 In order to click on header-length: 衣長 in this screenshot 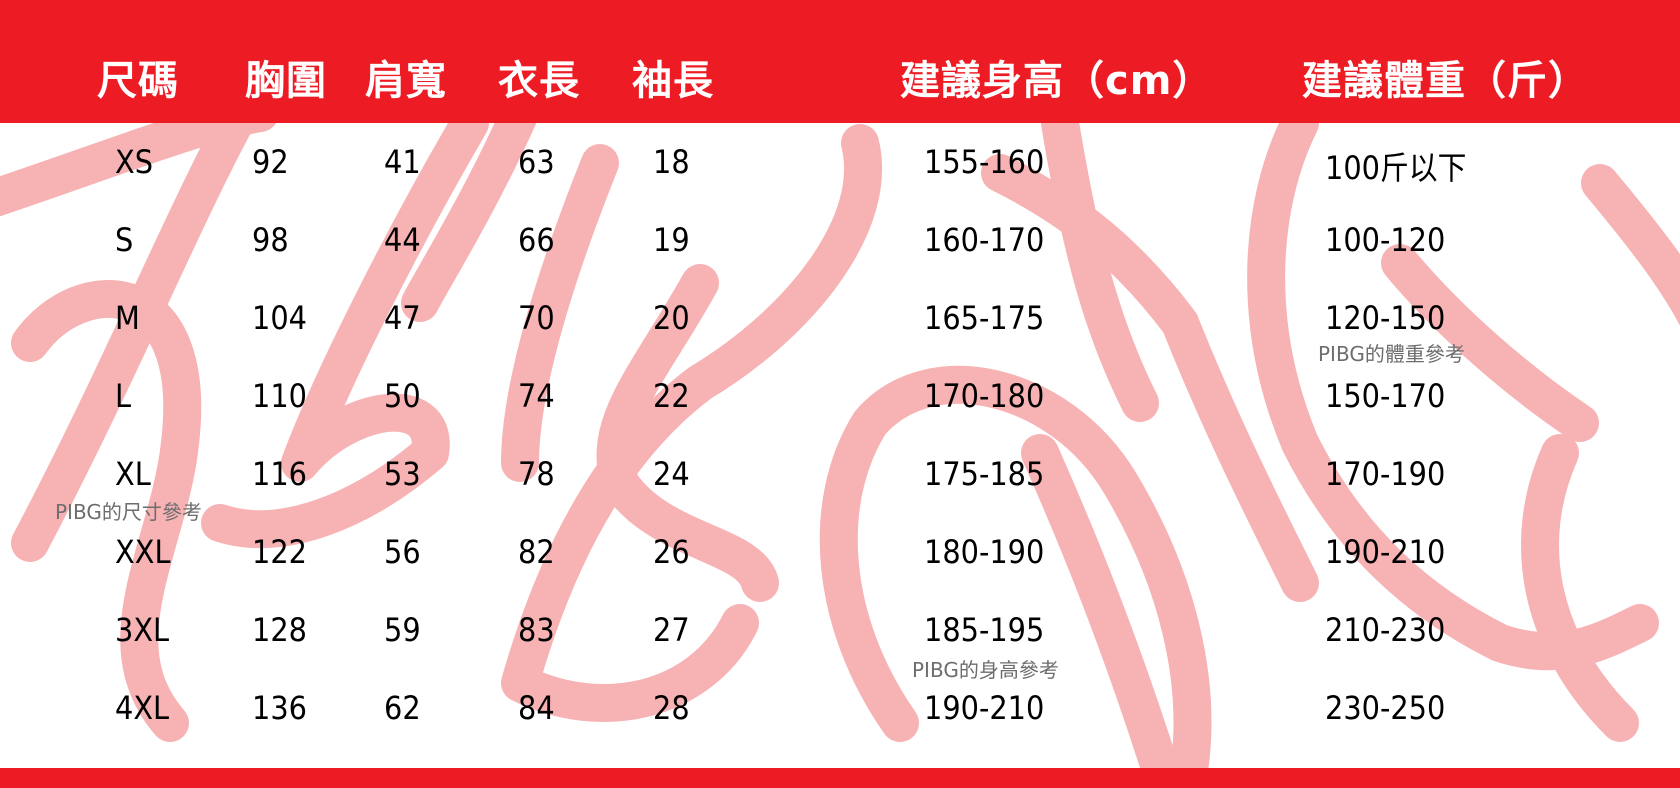, I will do `click(539, 81)`.